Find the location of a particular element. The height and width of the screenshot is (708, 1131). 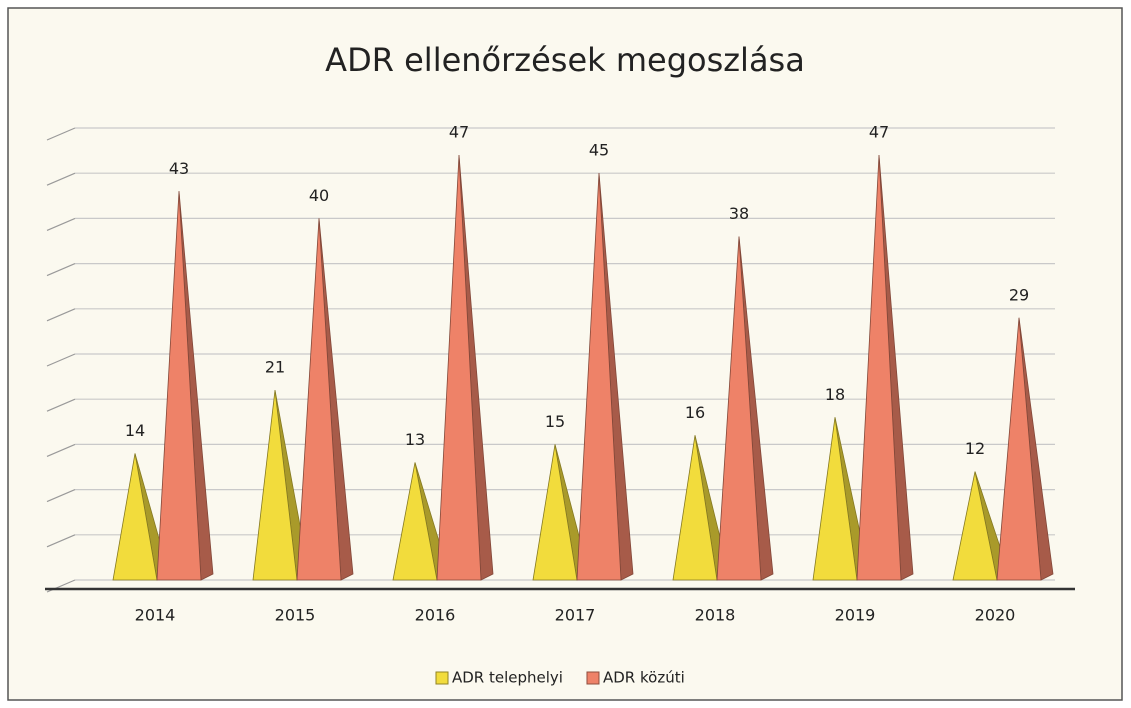

x-tick-label: 2017 is located at coordinates (575, 615).